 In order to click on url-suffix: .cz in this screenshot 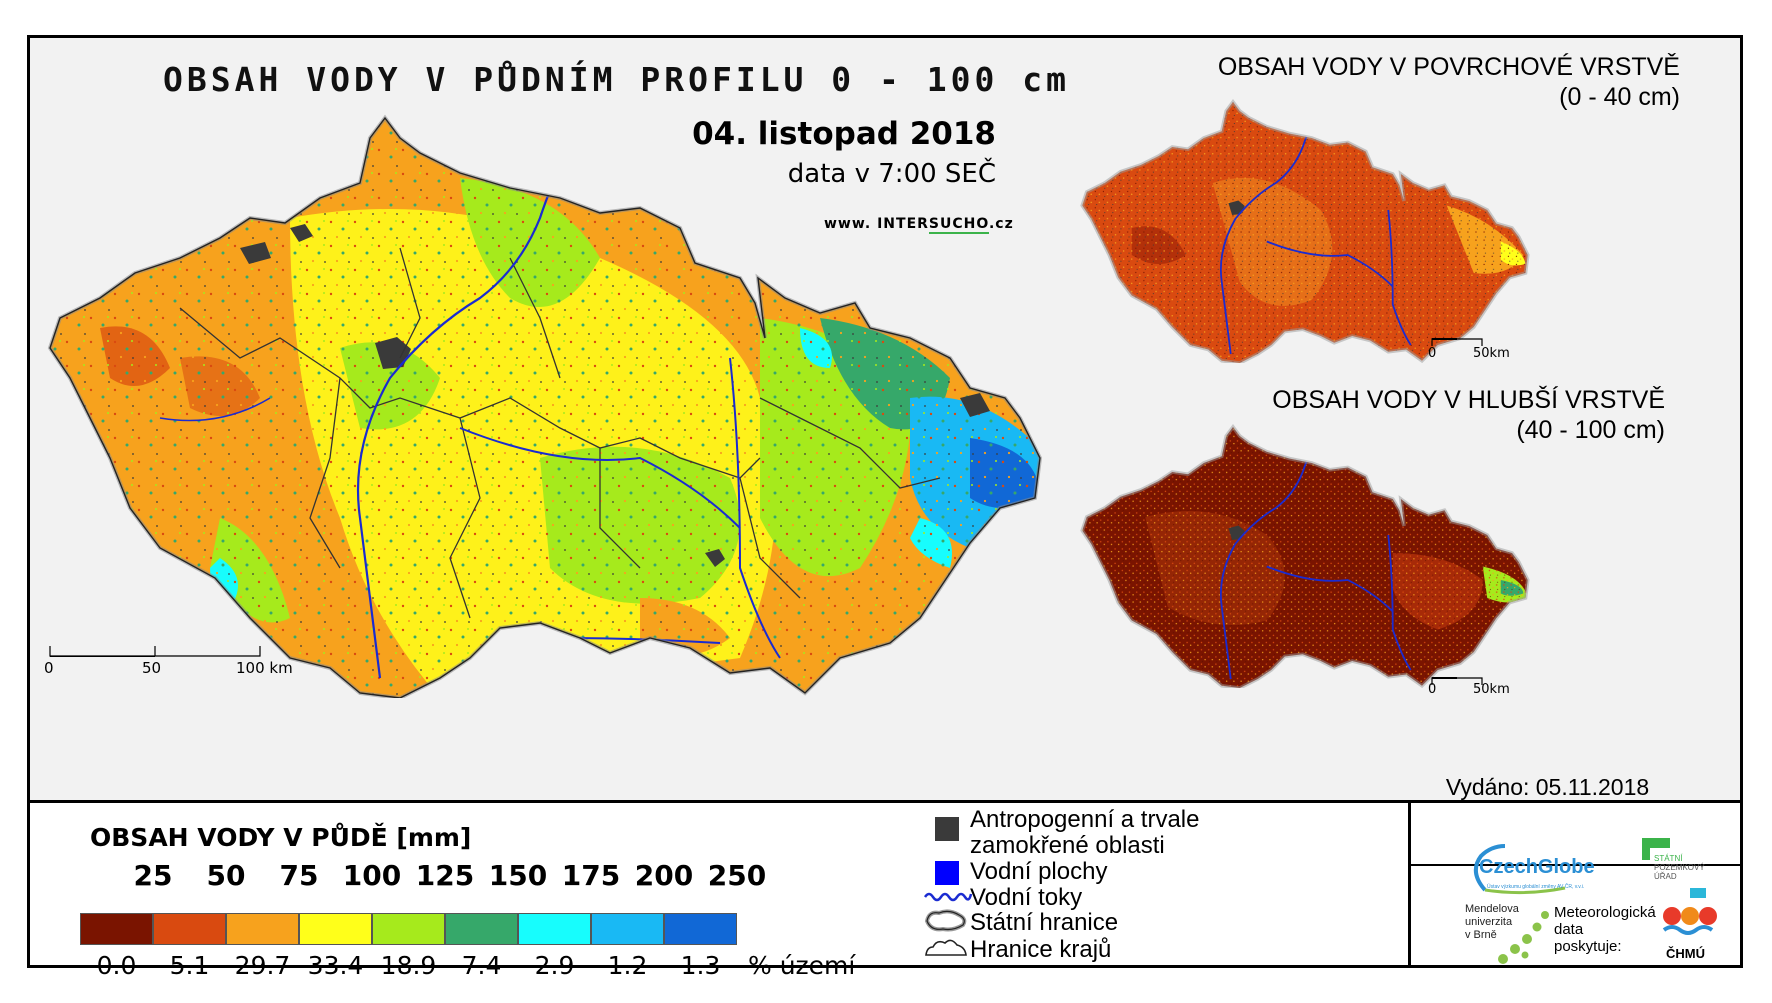, I will do `click(1001, 224)`.